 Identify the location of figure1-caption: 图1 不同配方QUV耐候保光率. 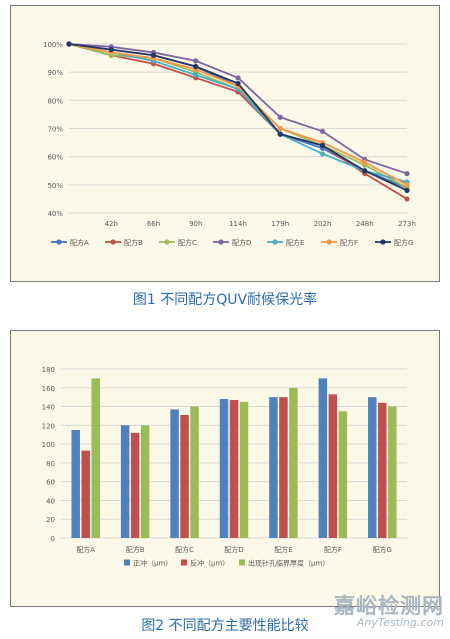
(225, 300).